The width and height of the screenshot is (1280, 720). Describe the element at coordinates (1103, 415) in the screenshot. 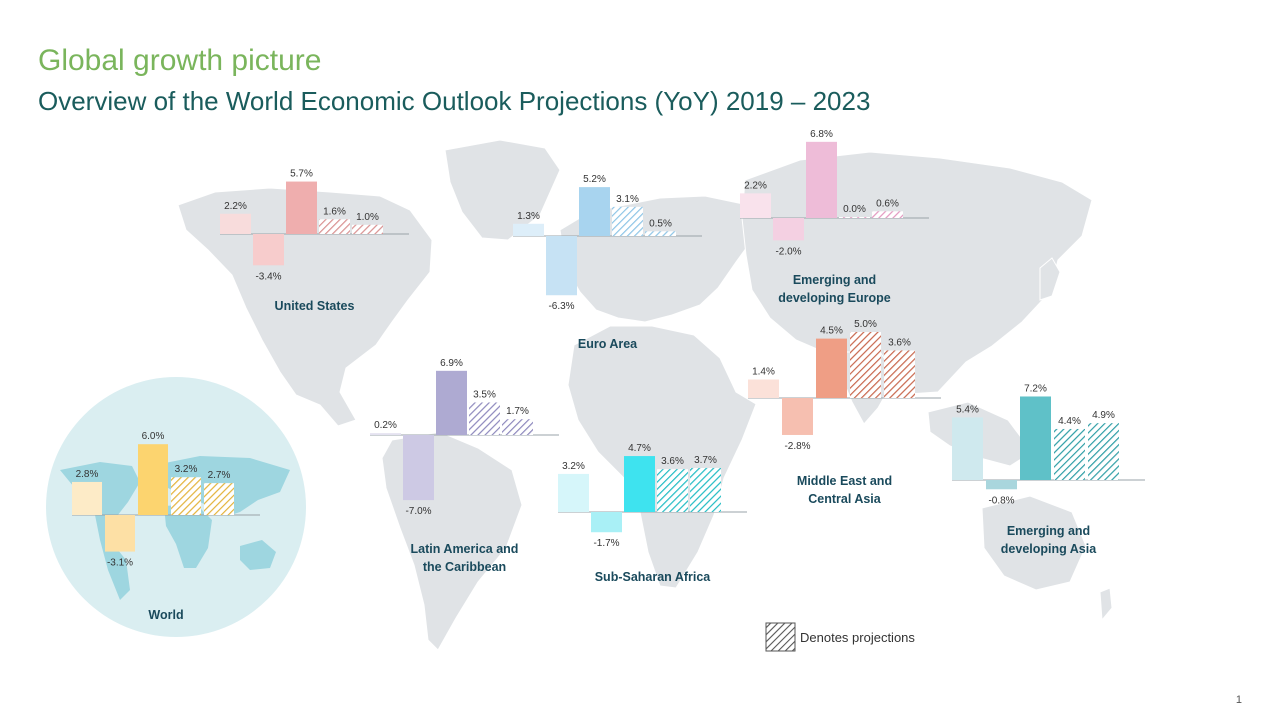

I see `value-label-2023: 4.9%` at that location.